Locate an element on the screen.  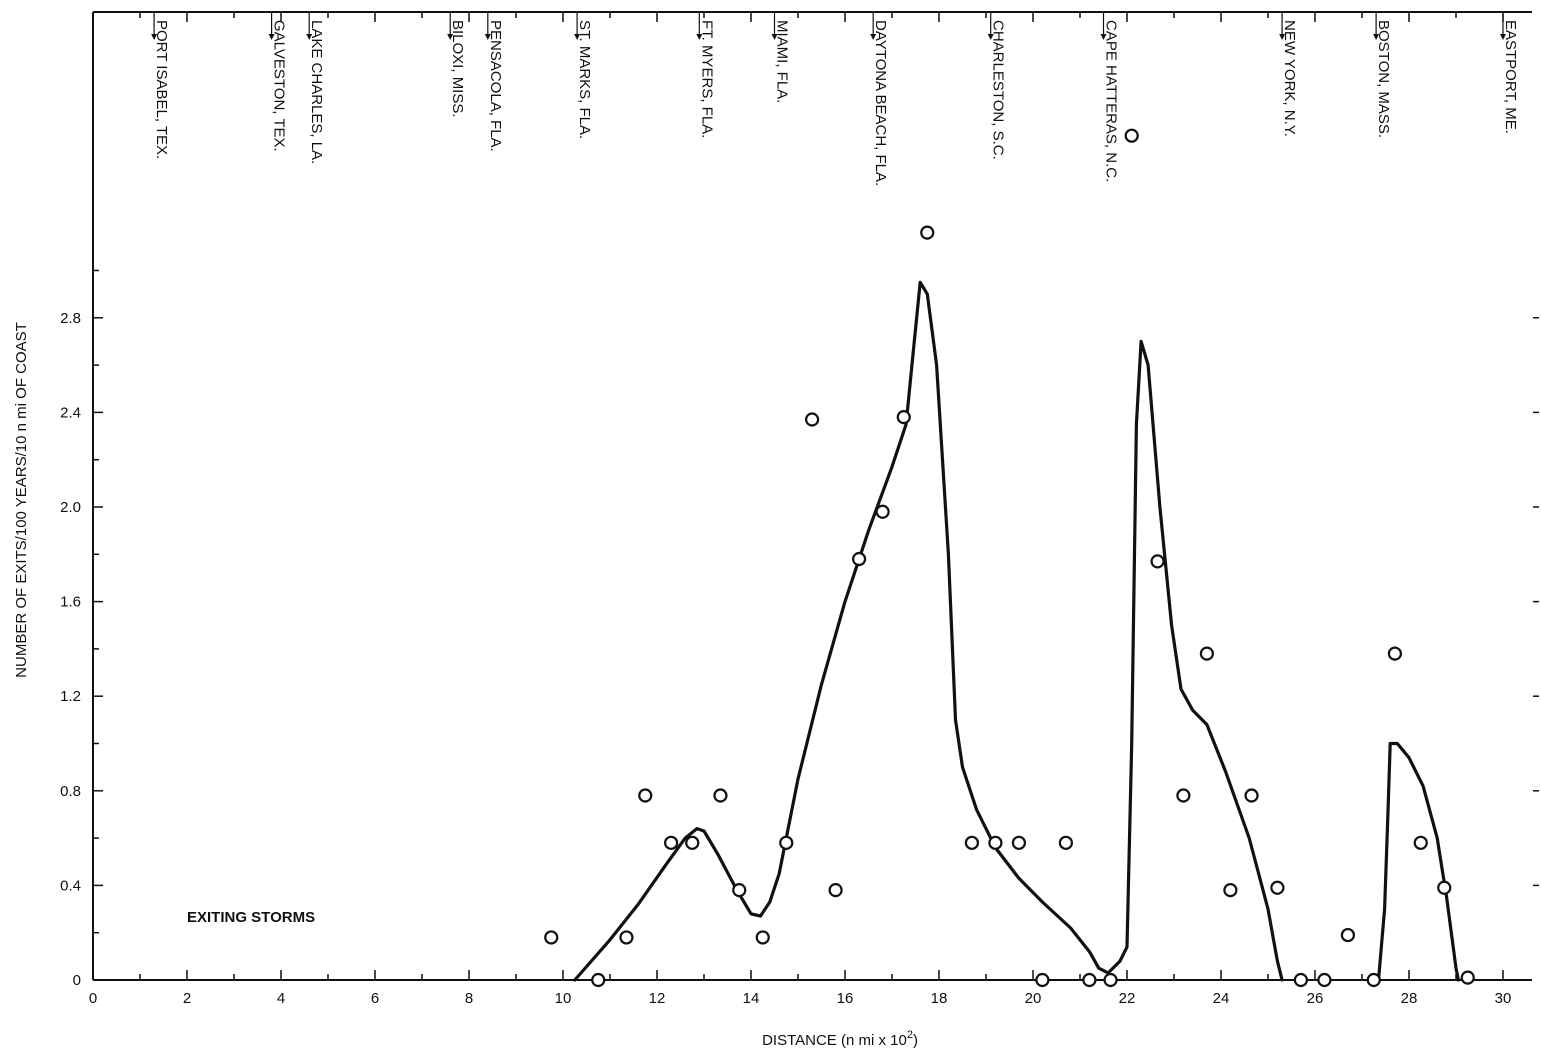
location-label: BILOXI, MISS. is located at coordinates (457, 69).